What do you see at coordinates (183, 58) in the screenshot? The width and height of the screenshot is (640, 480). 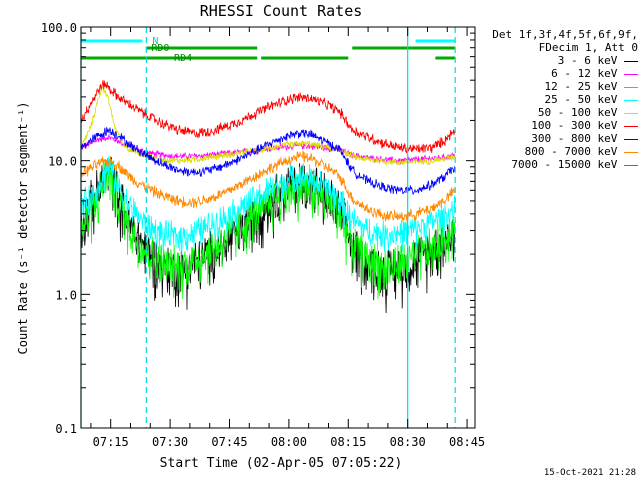 I see `annotation-label-rd4: RD4` at bounding box center [183, 58].